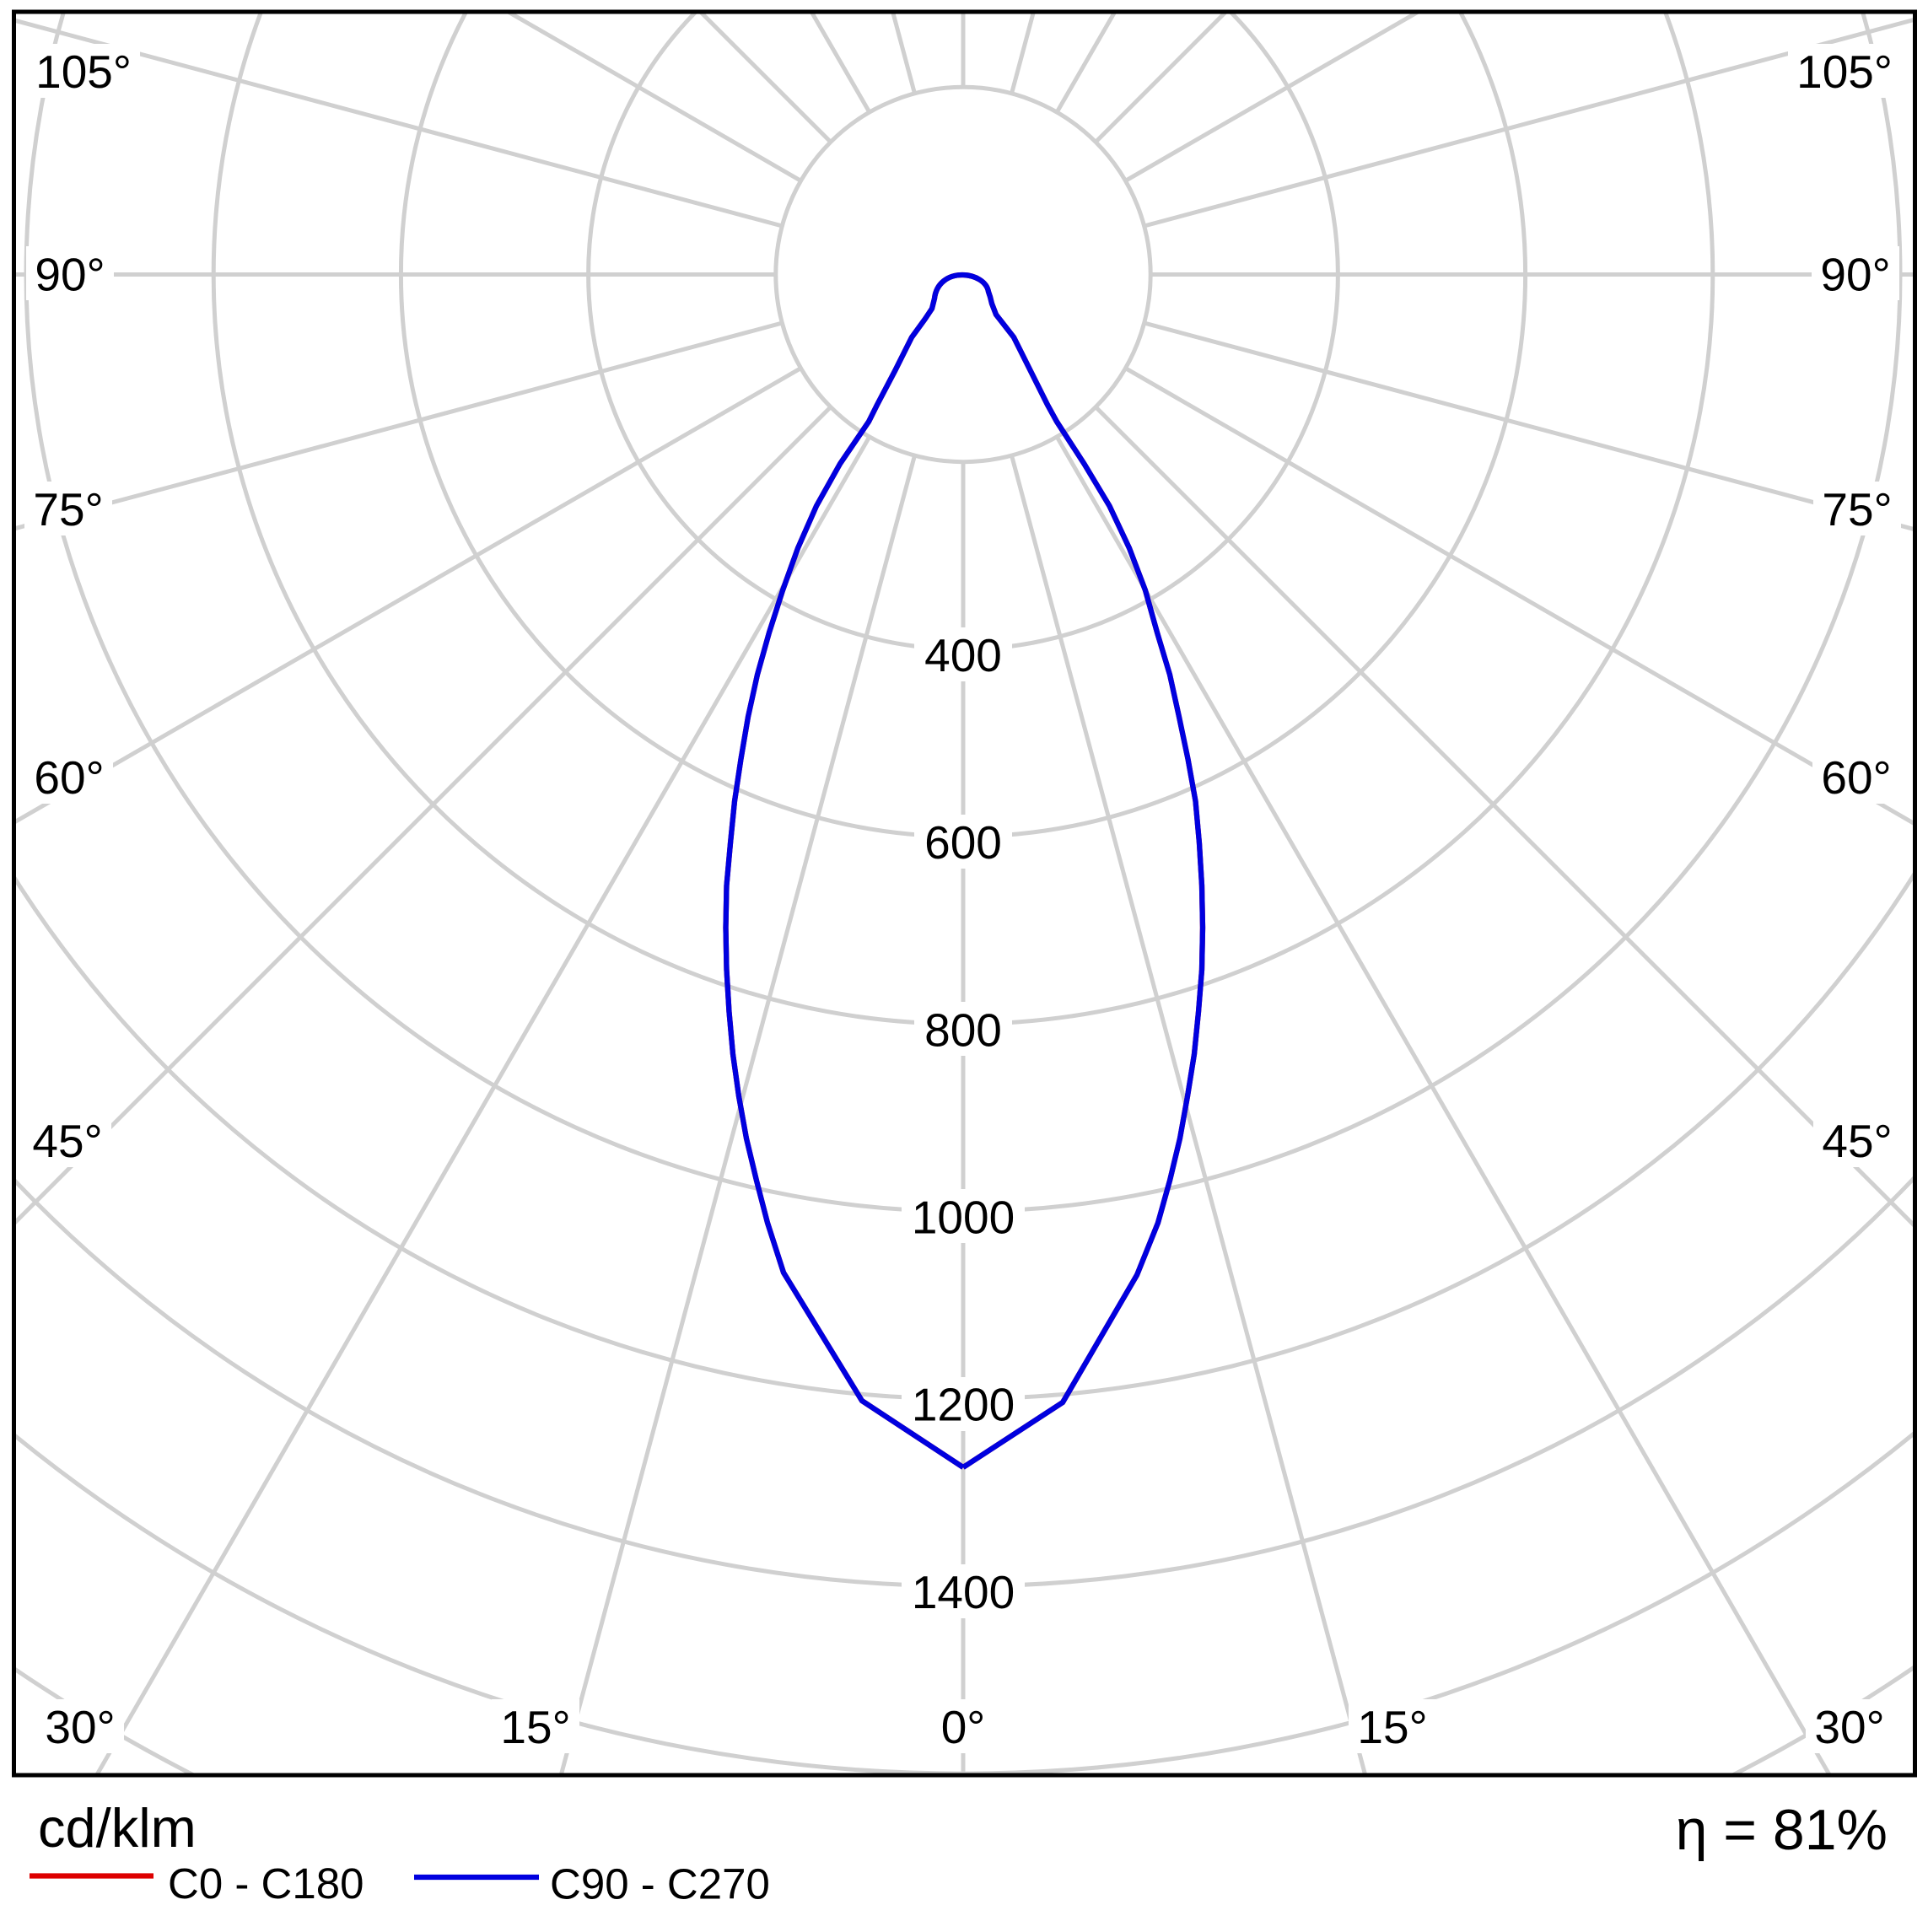 Image resolution: width=1928 pixels, height=1932 pixels. I want to click on svg-text: 800, so click(963, 1030).